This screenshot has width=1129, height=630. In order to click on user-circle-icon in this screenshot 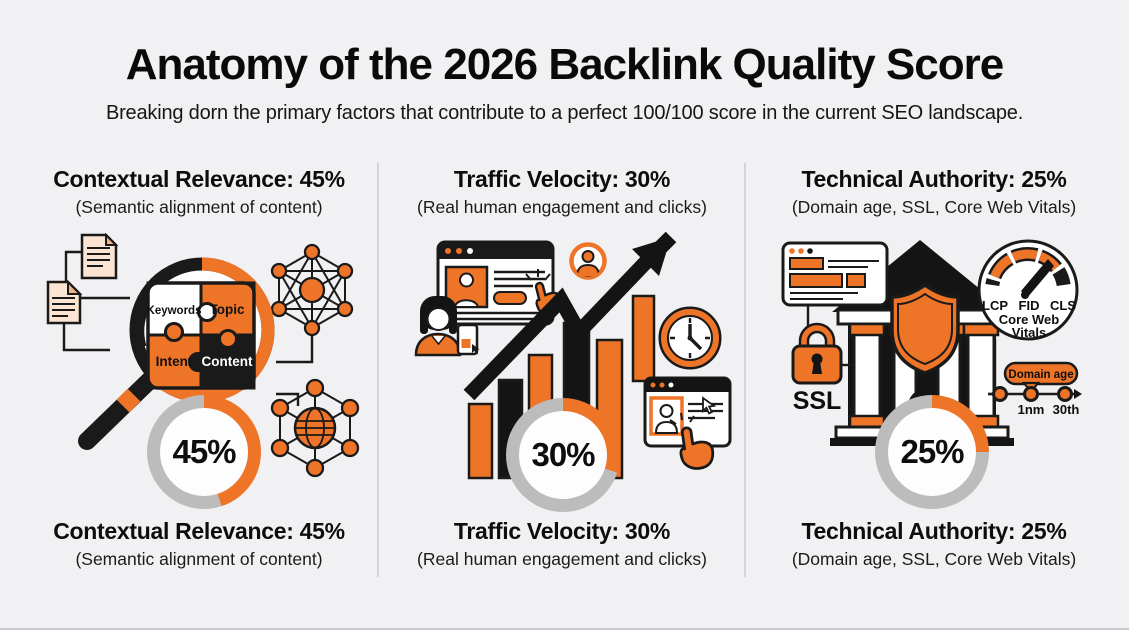, I will do `click(588, 261)`.